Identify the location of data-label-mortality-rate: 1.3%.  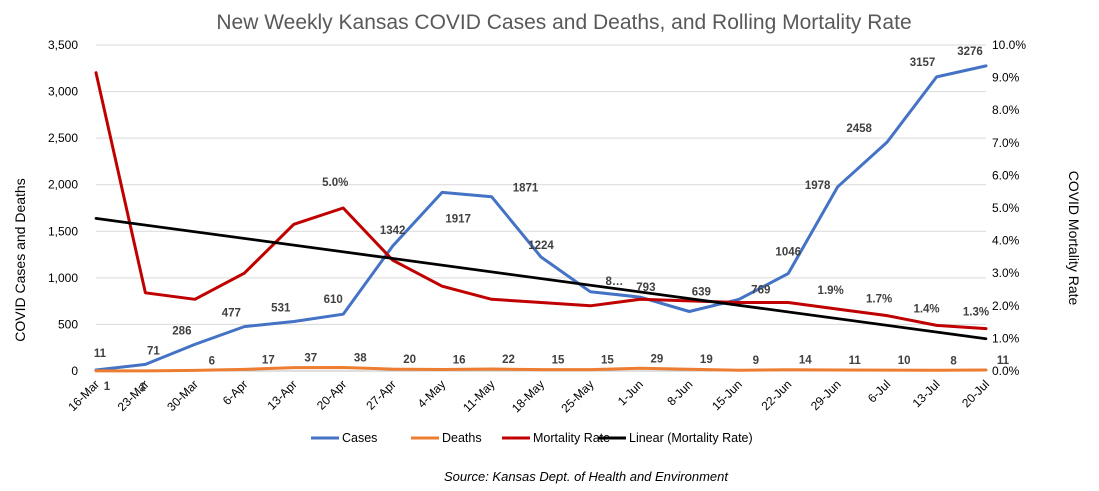
(976, 313).